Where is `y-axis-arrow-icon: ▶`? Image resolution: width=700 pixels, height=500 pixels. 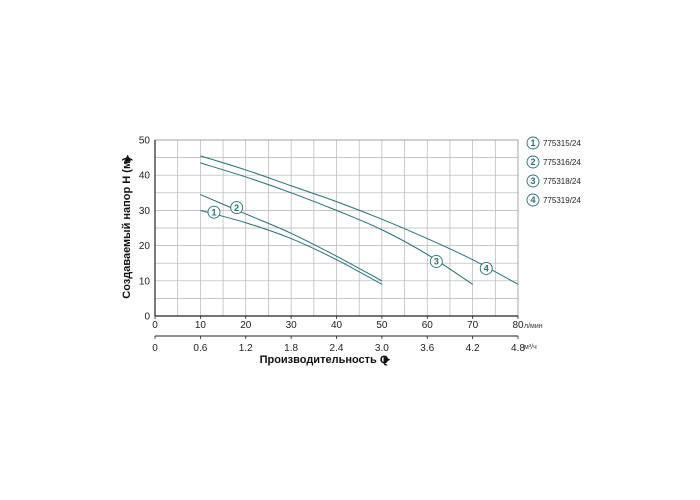 y-axis-arrow-icon: ▶ is located at coordinates (127, 157).